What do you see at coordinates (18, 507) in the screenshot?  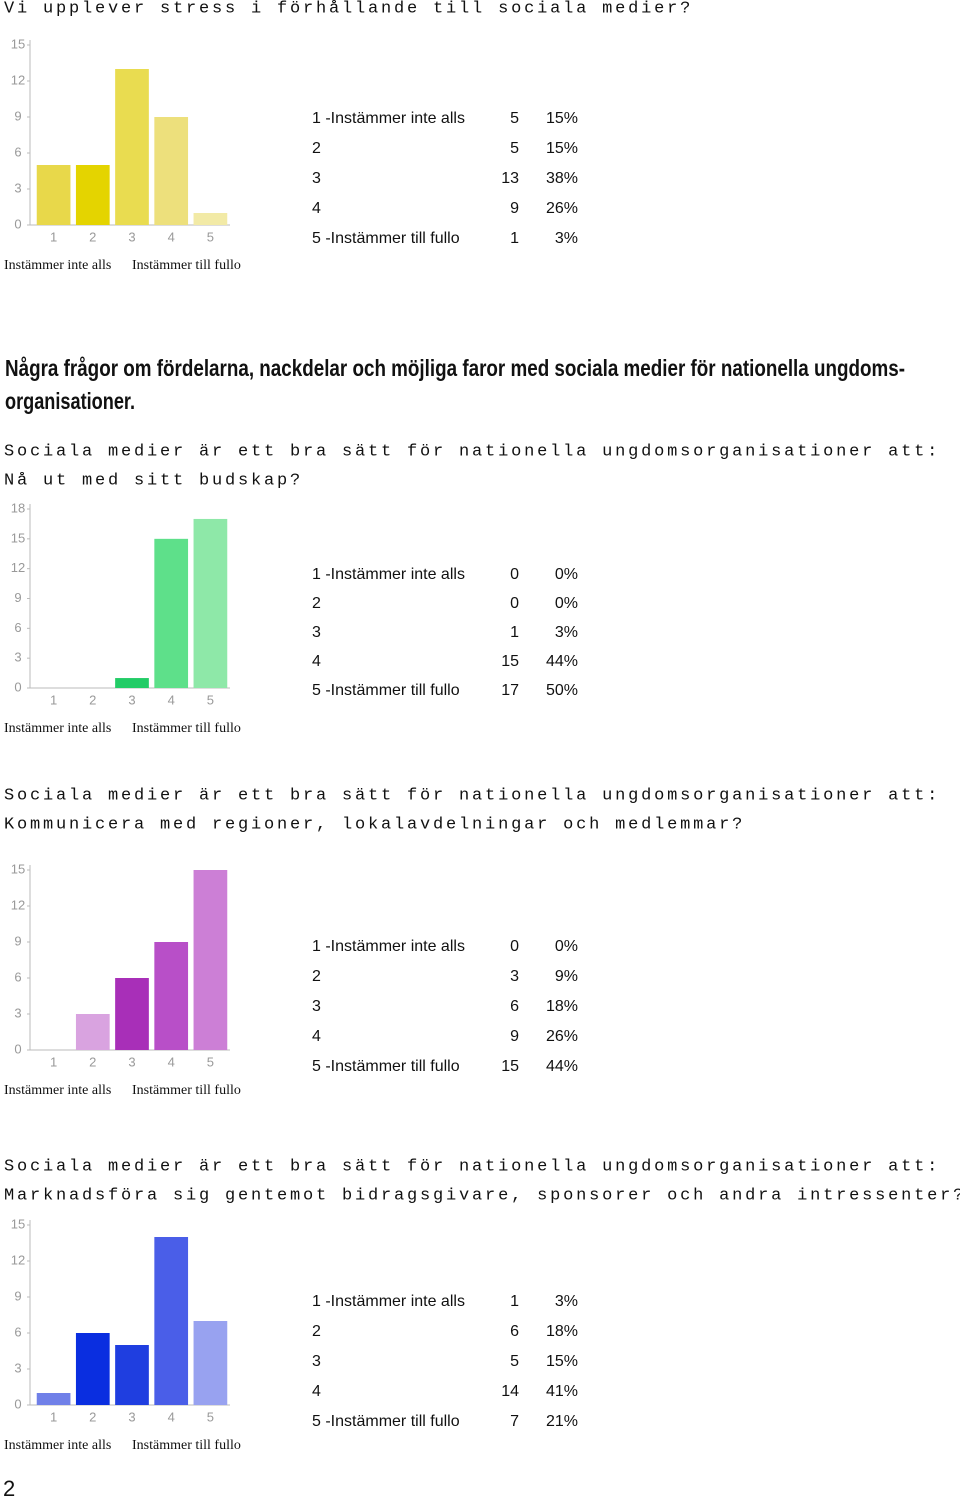 I see `y-tick-label: 18` at bounding box center [18, 507].